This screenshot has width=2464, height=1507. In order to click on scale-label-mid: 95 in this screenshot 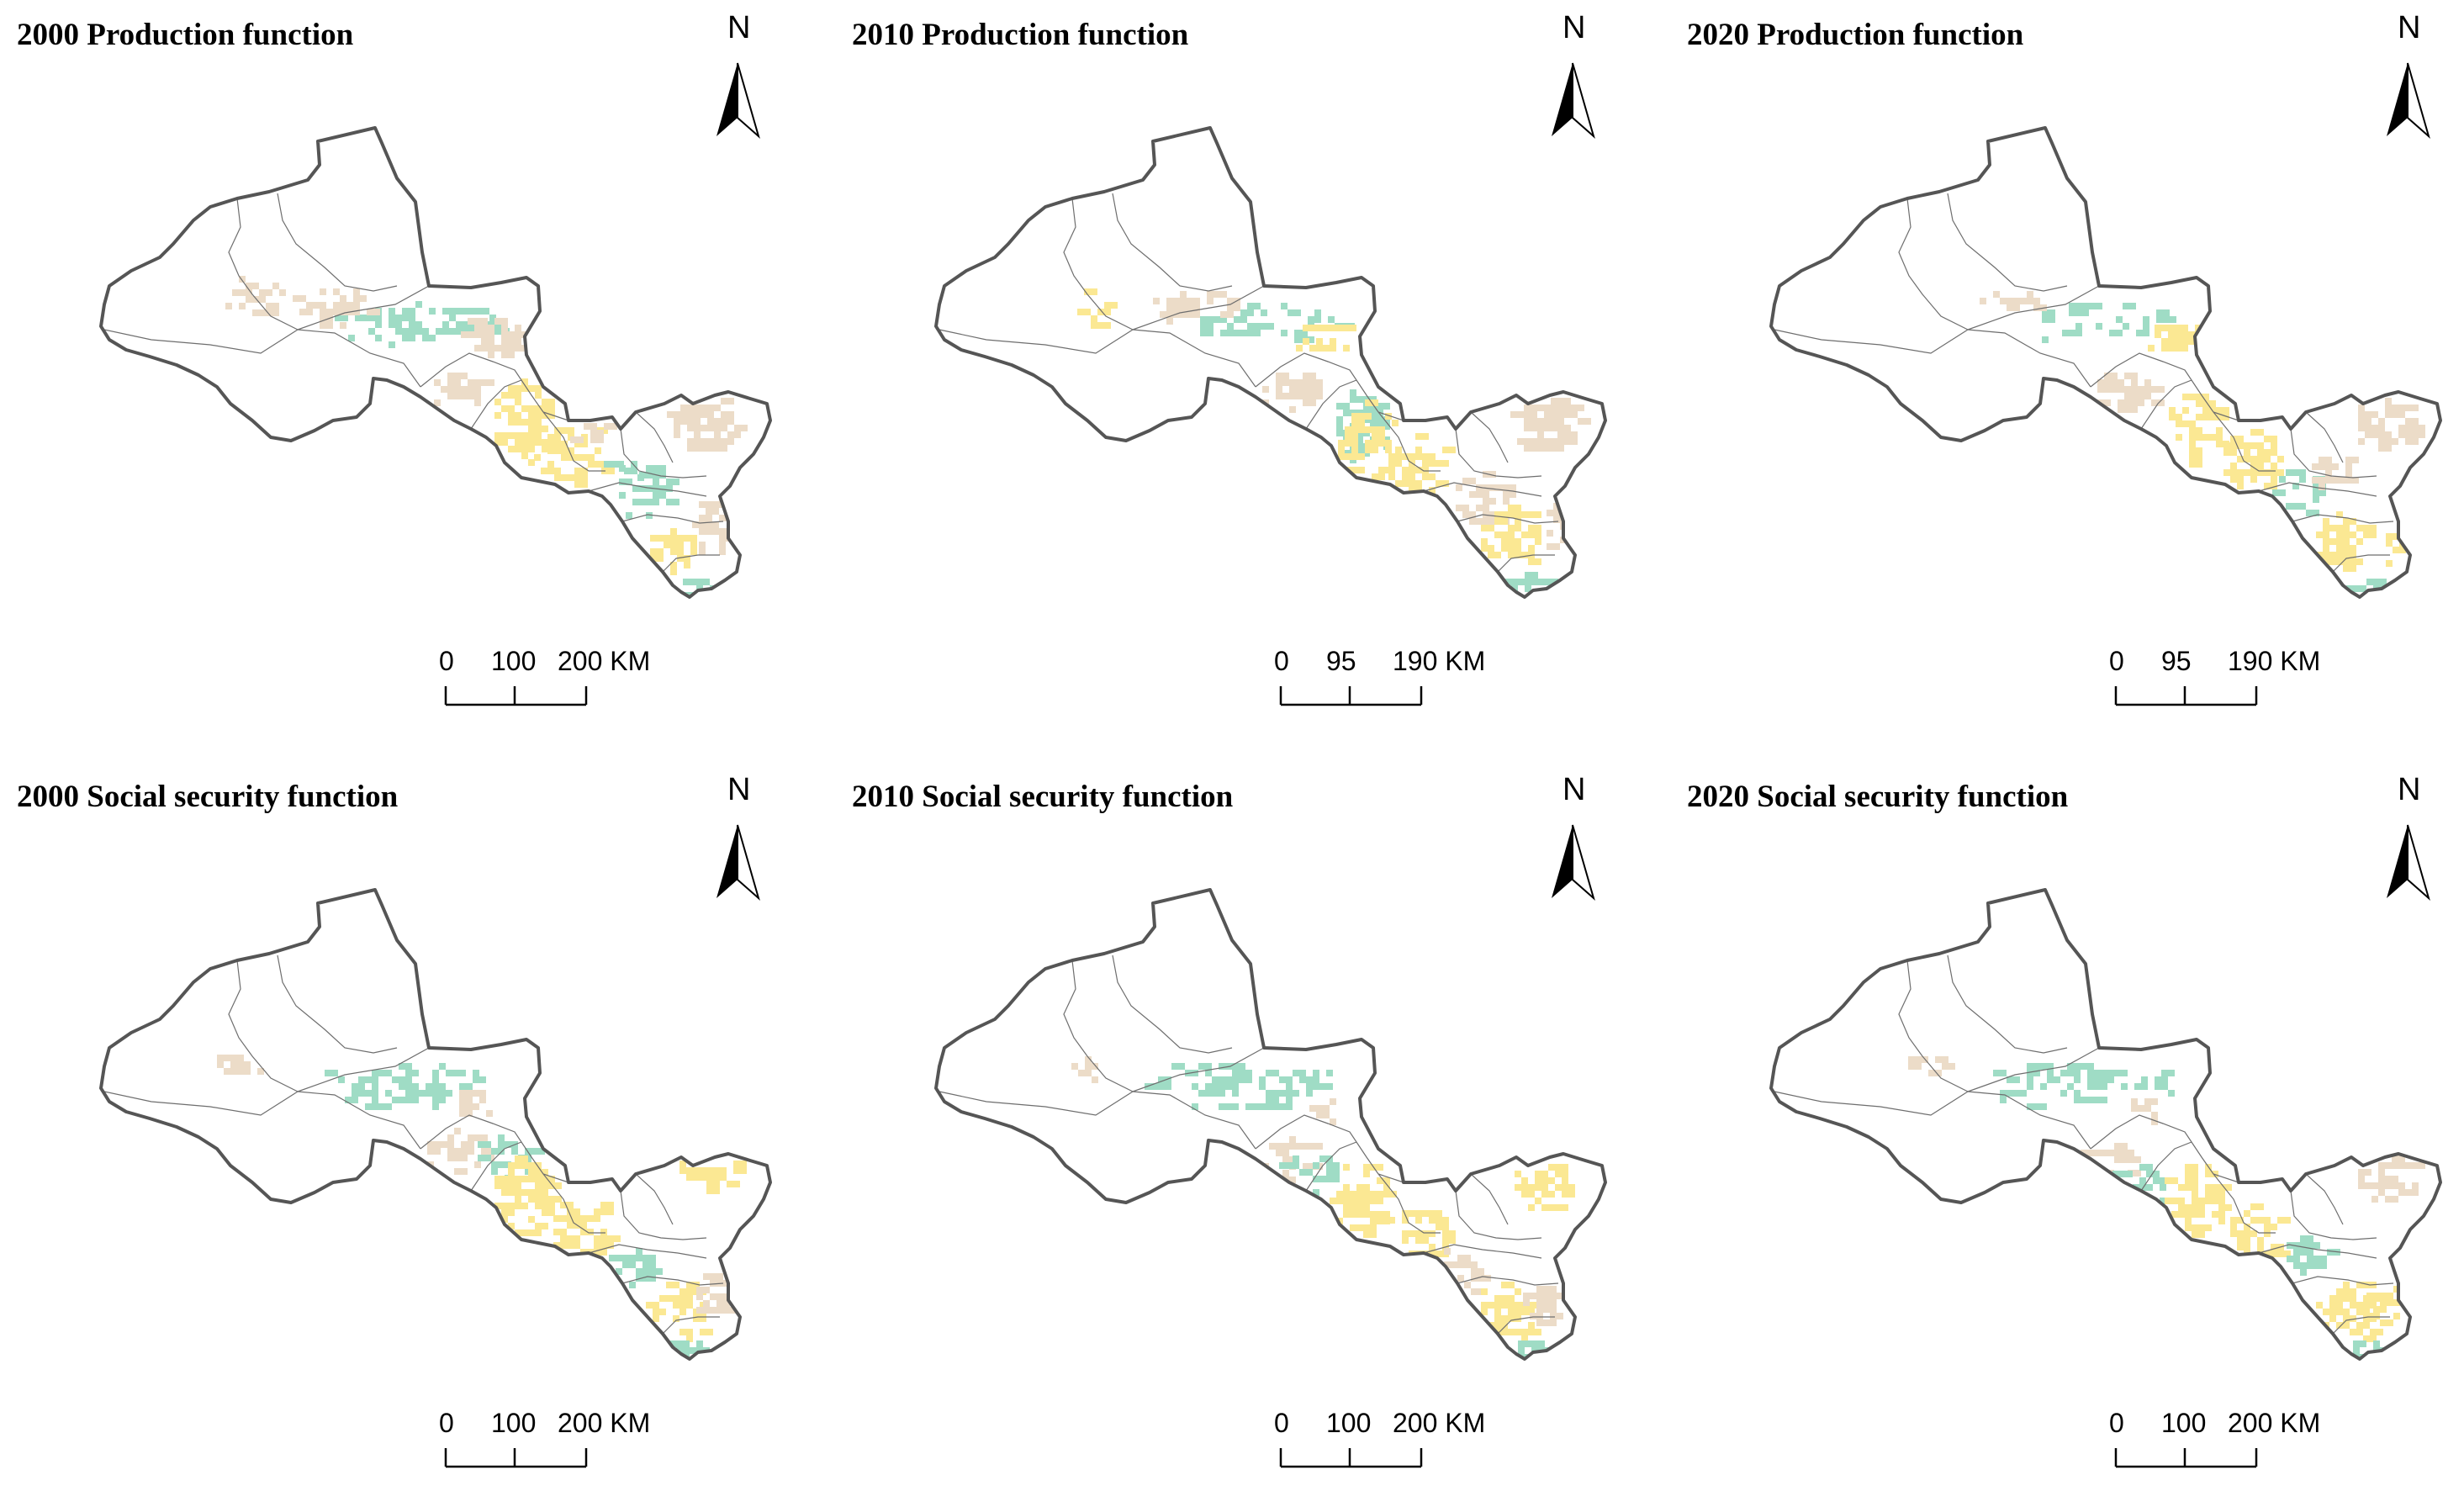, I will do `click(2176, 661)`.